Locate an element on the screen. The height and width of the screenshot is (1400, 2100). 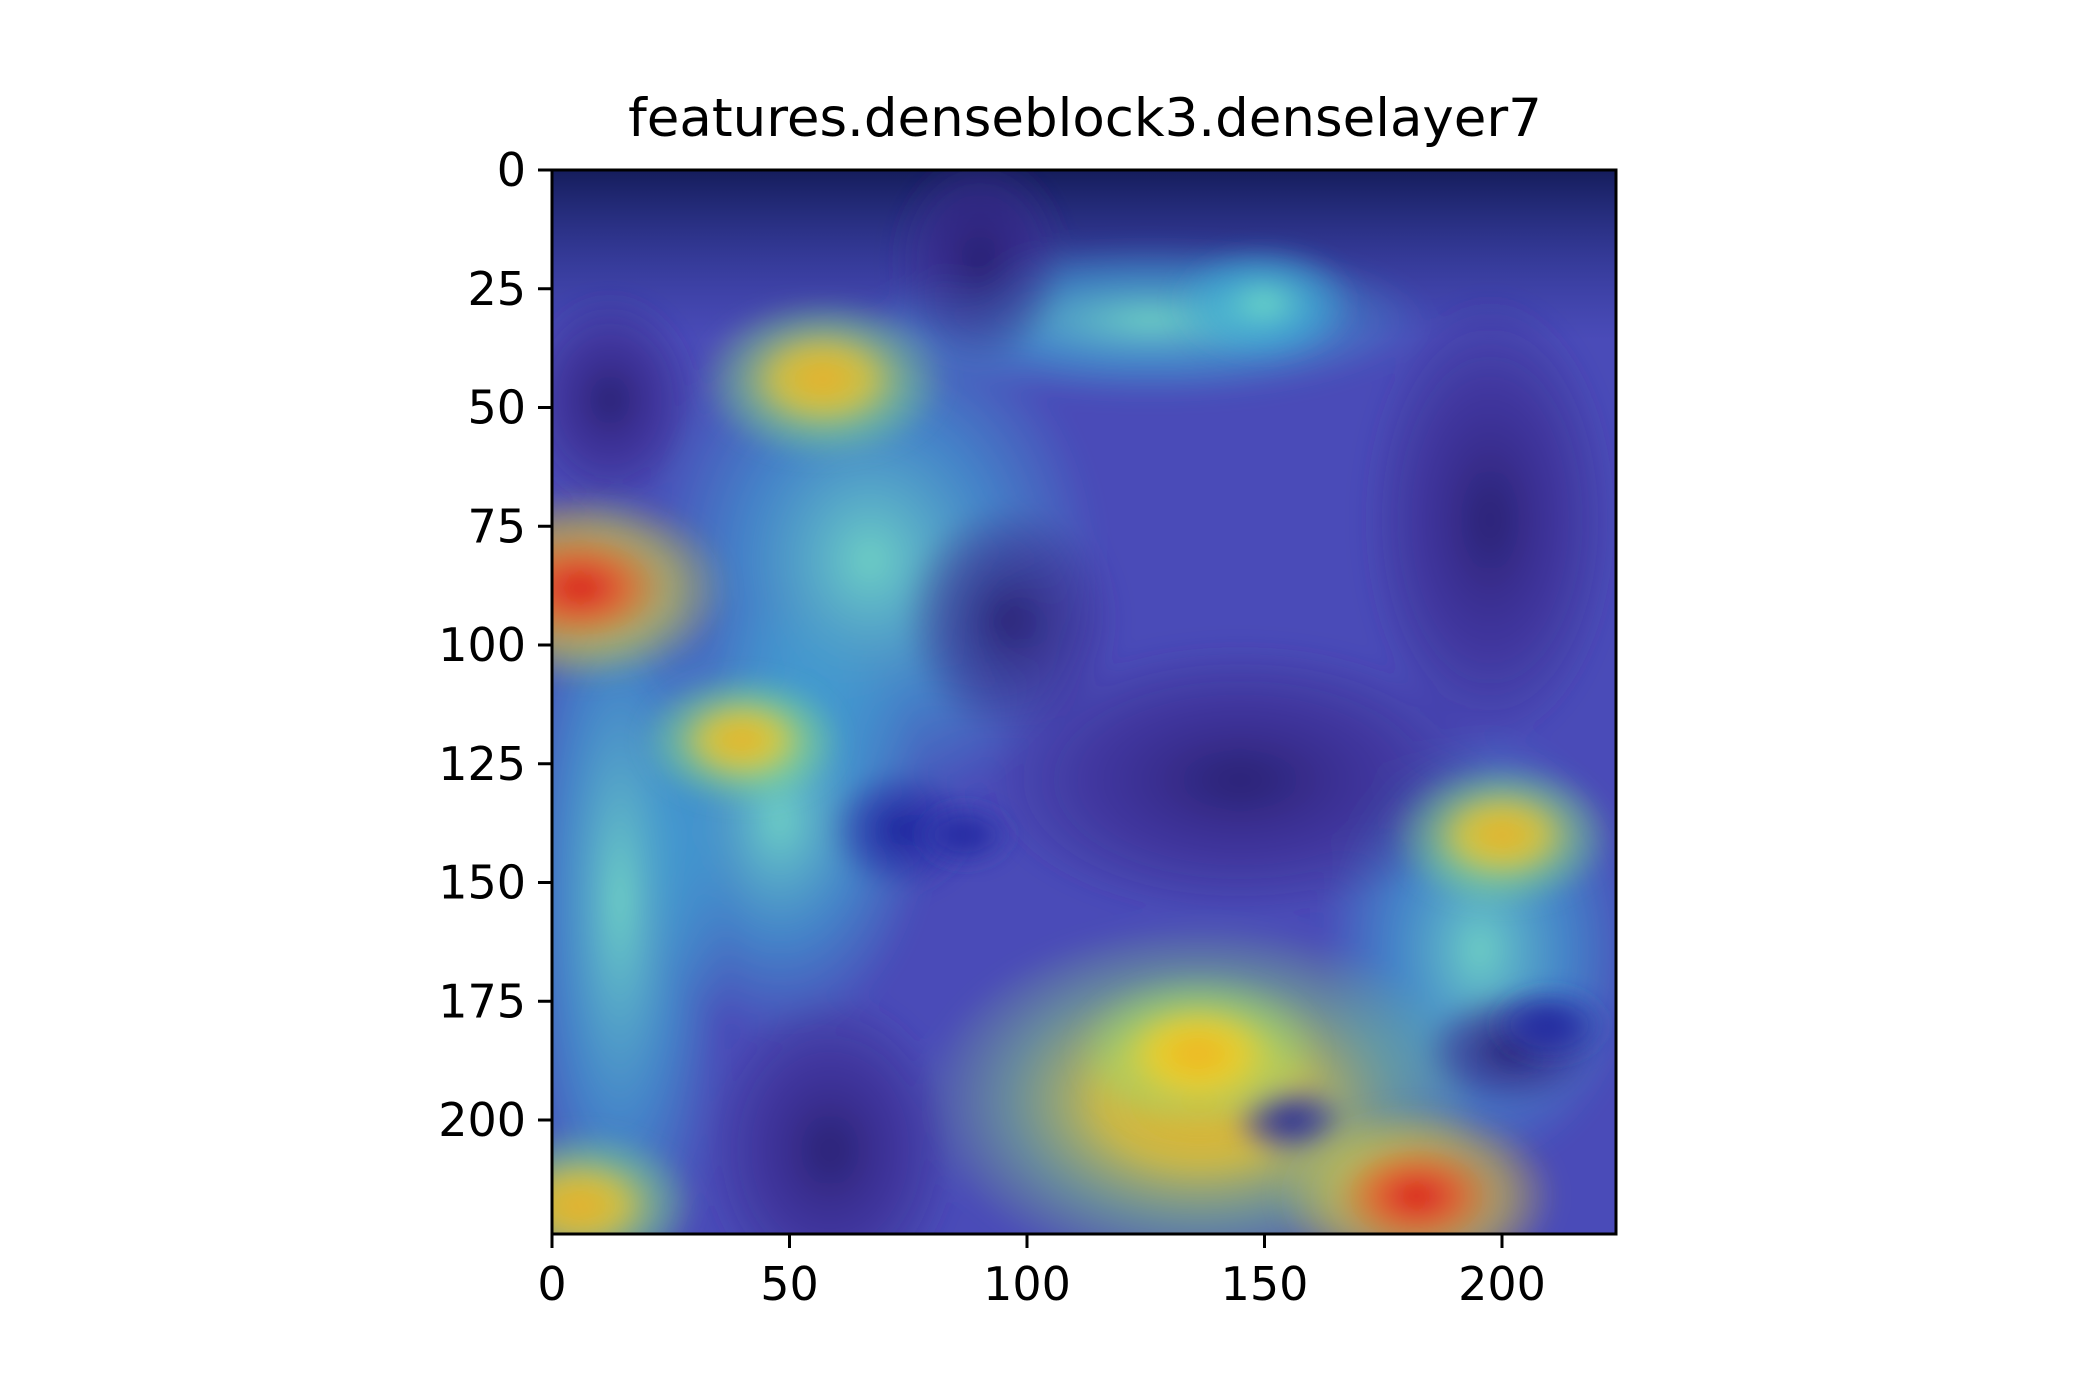
y-tick-label-200: 200 is located at coordinates (482, 1120).